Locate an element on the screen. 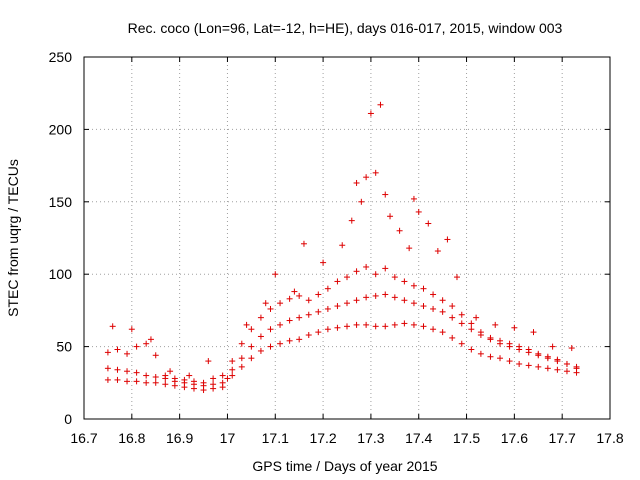 The height and width of the screenshot is (480, 640). x-tick-label: 17.4 is located at coordinates (418, 438).